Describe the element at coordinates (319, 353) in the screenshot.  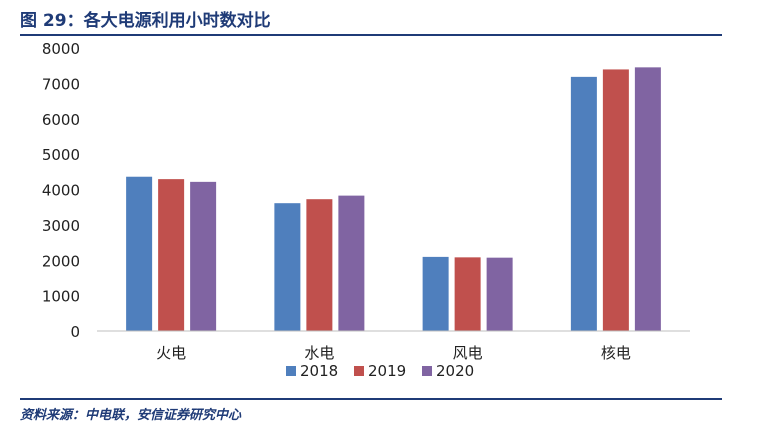
I see `x-category-label: 水电` at that location.